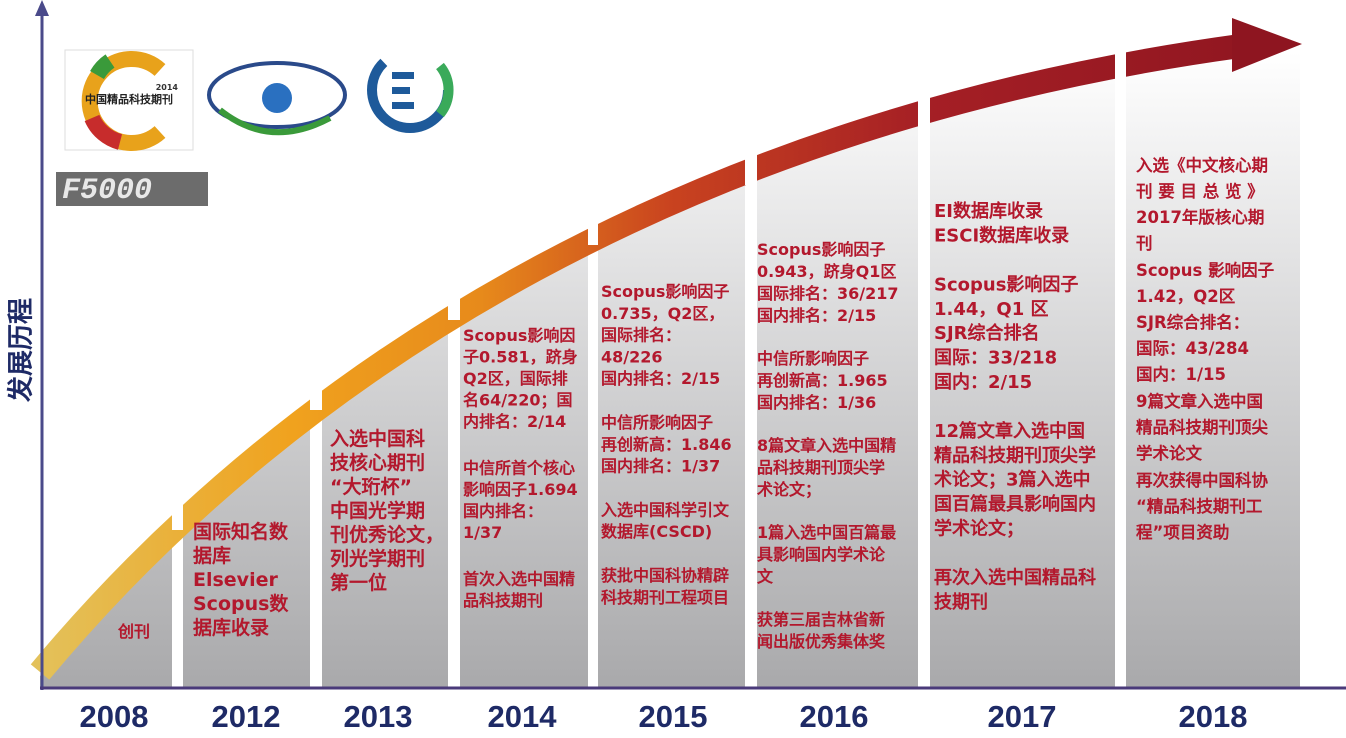 This screenshot has height=738, width=1346. I want to click on milestone-text: Q2区，国际排, so click(515, 378).